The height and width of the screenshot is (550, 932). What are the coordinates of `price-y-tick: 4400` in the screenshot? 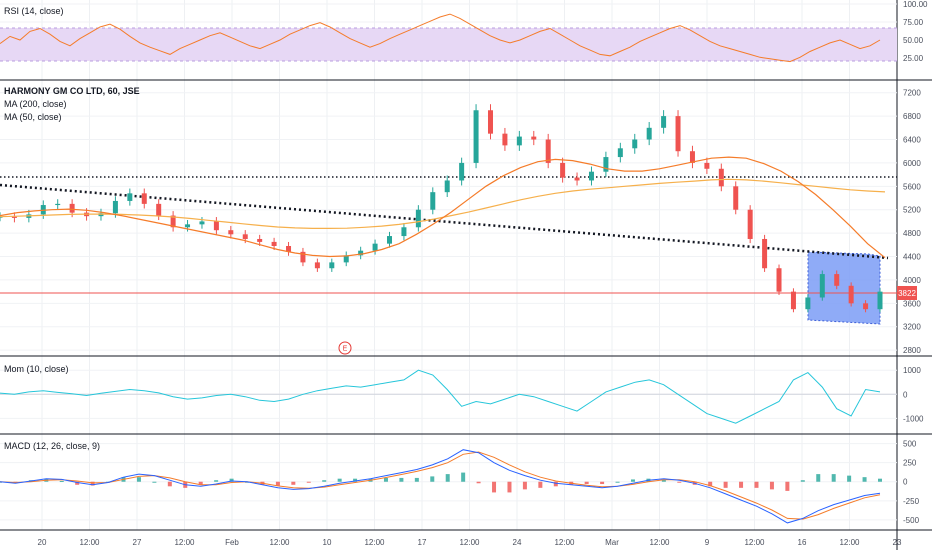 It's located at (912, 257).